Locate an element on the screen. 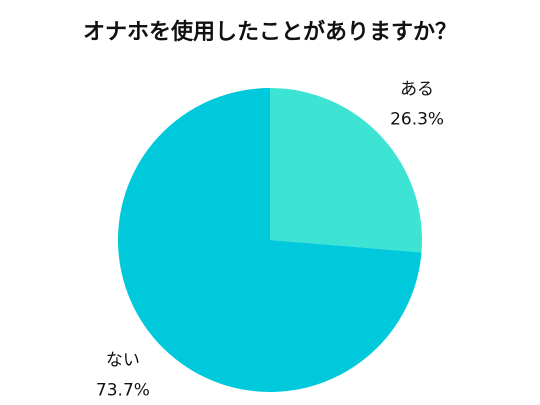 This screenshot has height=405, width=540. slice-value: 26.3% is located at coordinates (417, 119).